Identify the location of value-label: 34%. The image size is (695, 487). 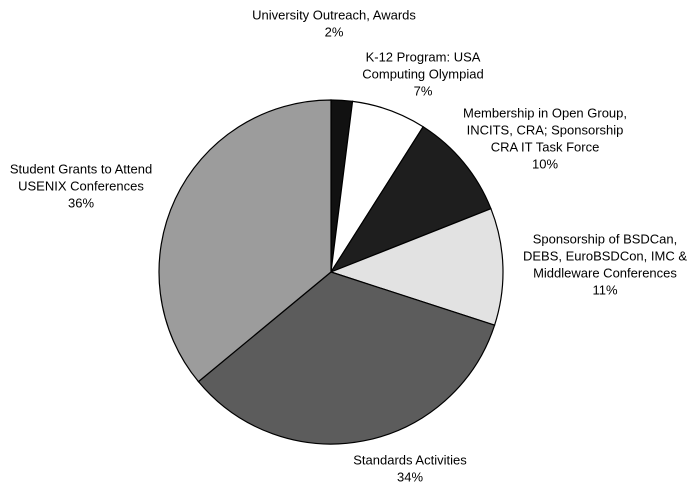
(410, 476).